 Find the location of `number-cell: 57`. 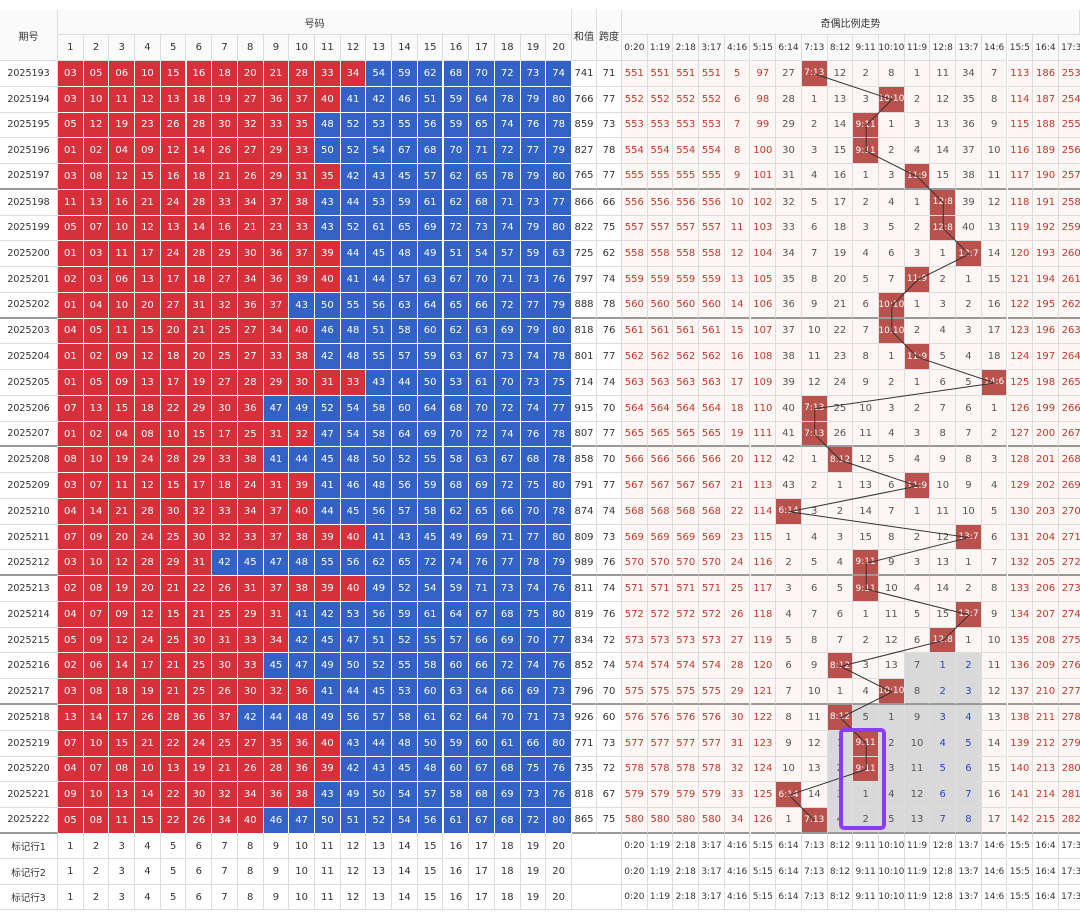

number-cell: 57 is located at coordinates (405, 280).